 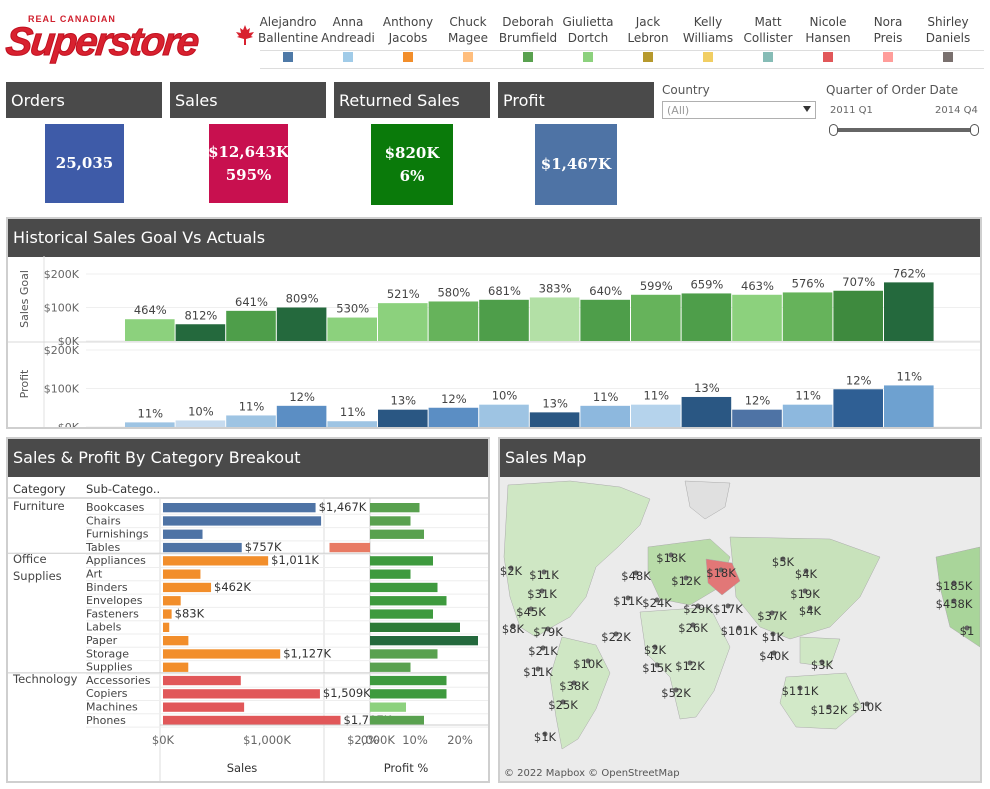 I want to click on returned-sales-kpi-tile: $820K 6%, so click(x=412, y=164).